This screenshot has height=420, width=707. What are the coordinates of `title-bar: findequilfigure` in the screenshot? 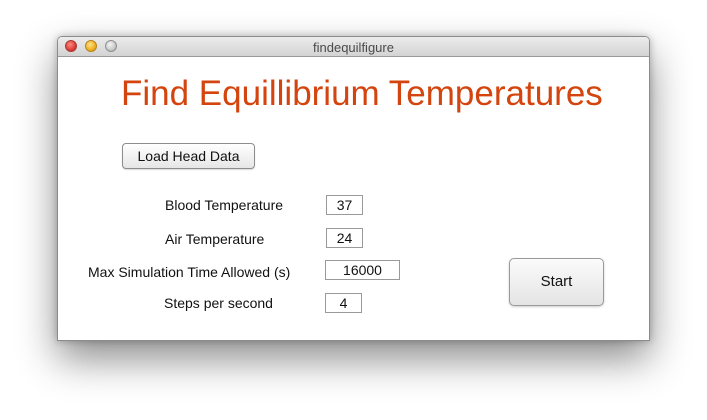 It's located at (353, 47).